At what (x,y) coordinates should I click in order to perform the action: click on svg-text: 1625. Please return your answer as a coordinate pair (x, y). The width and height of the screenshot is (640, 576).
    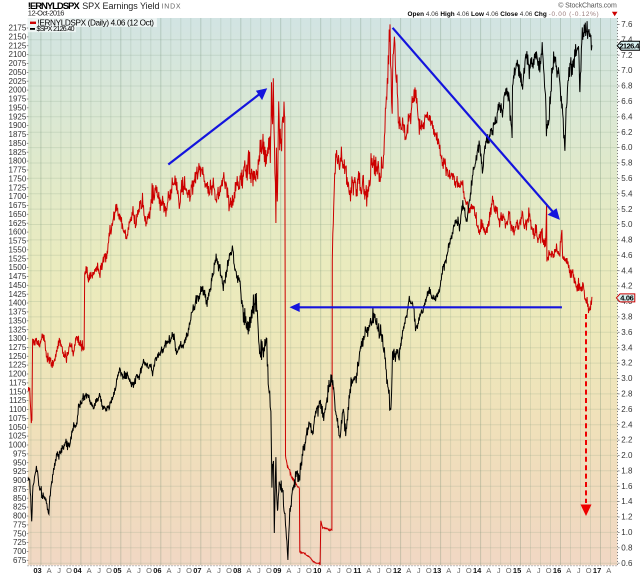
    Looking at the image, I should click on (18, 223).